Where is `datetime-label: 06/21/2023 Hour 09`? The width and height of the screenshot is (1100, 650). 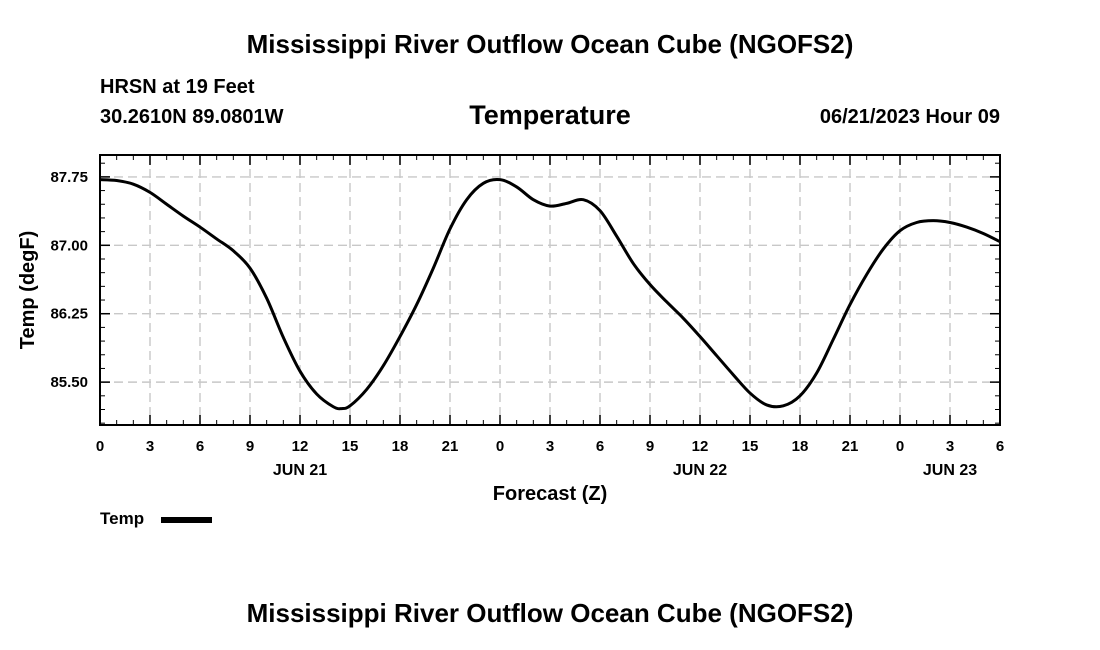
datetime-label: 06/21/2023 Hour 09 is located at coordinates (909, 117).